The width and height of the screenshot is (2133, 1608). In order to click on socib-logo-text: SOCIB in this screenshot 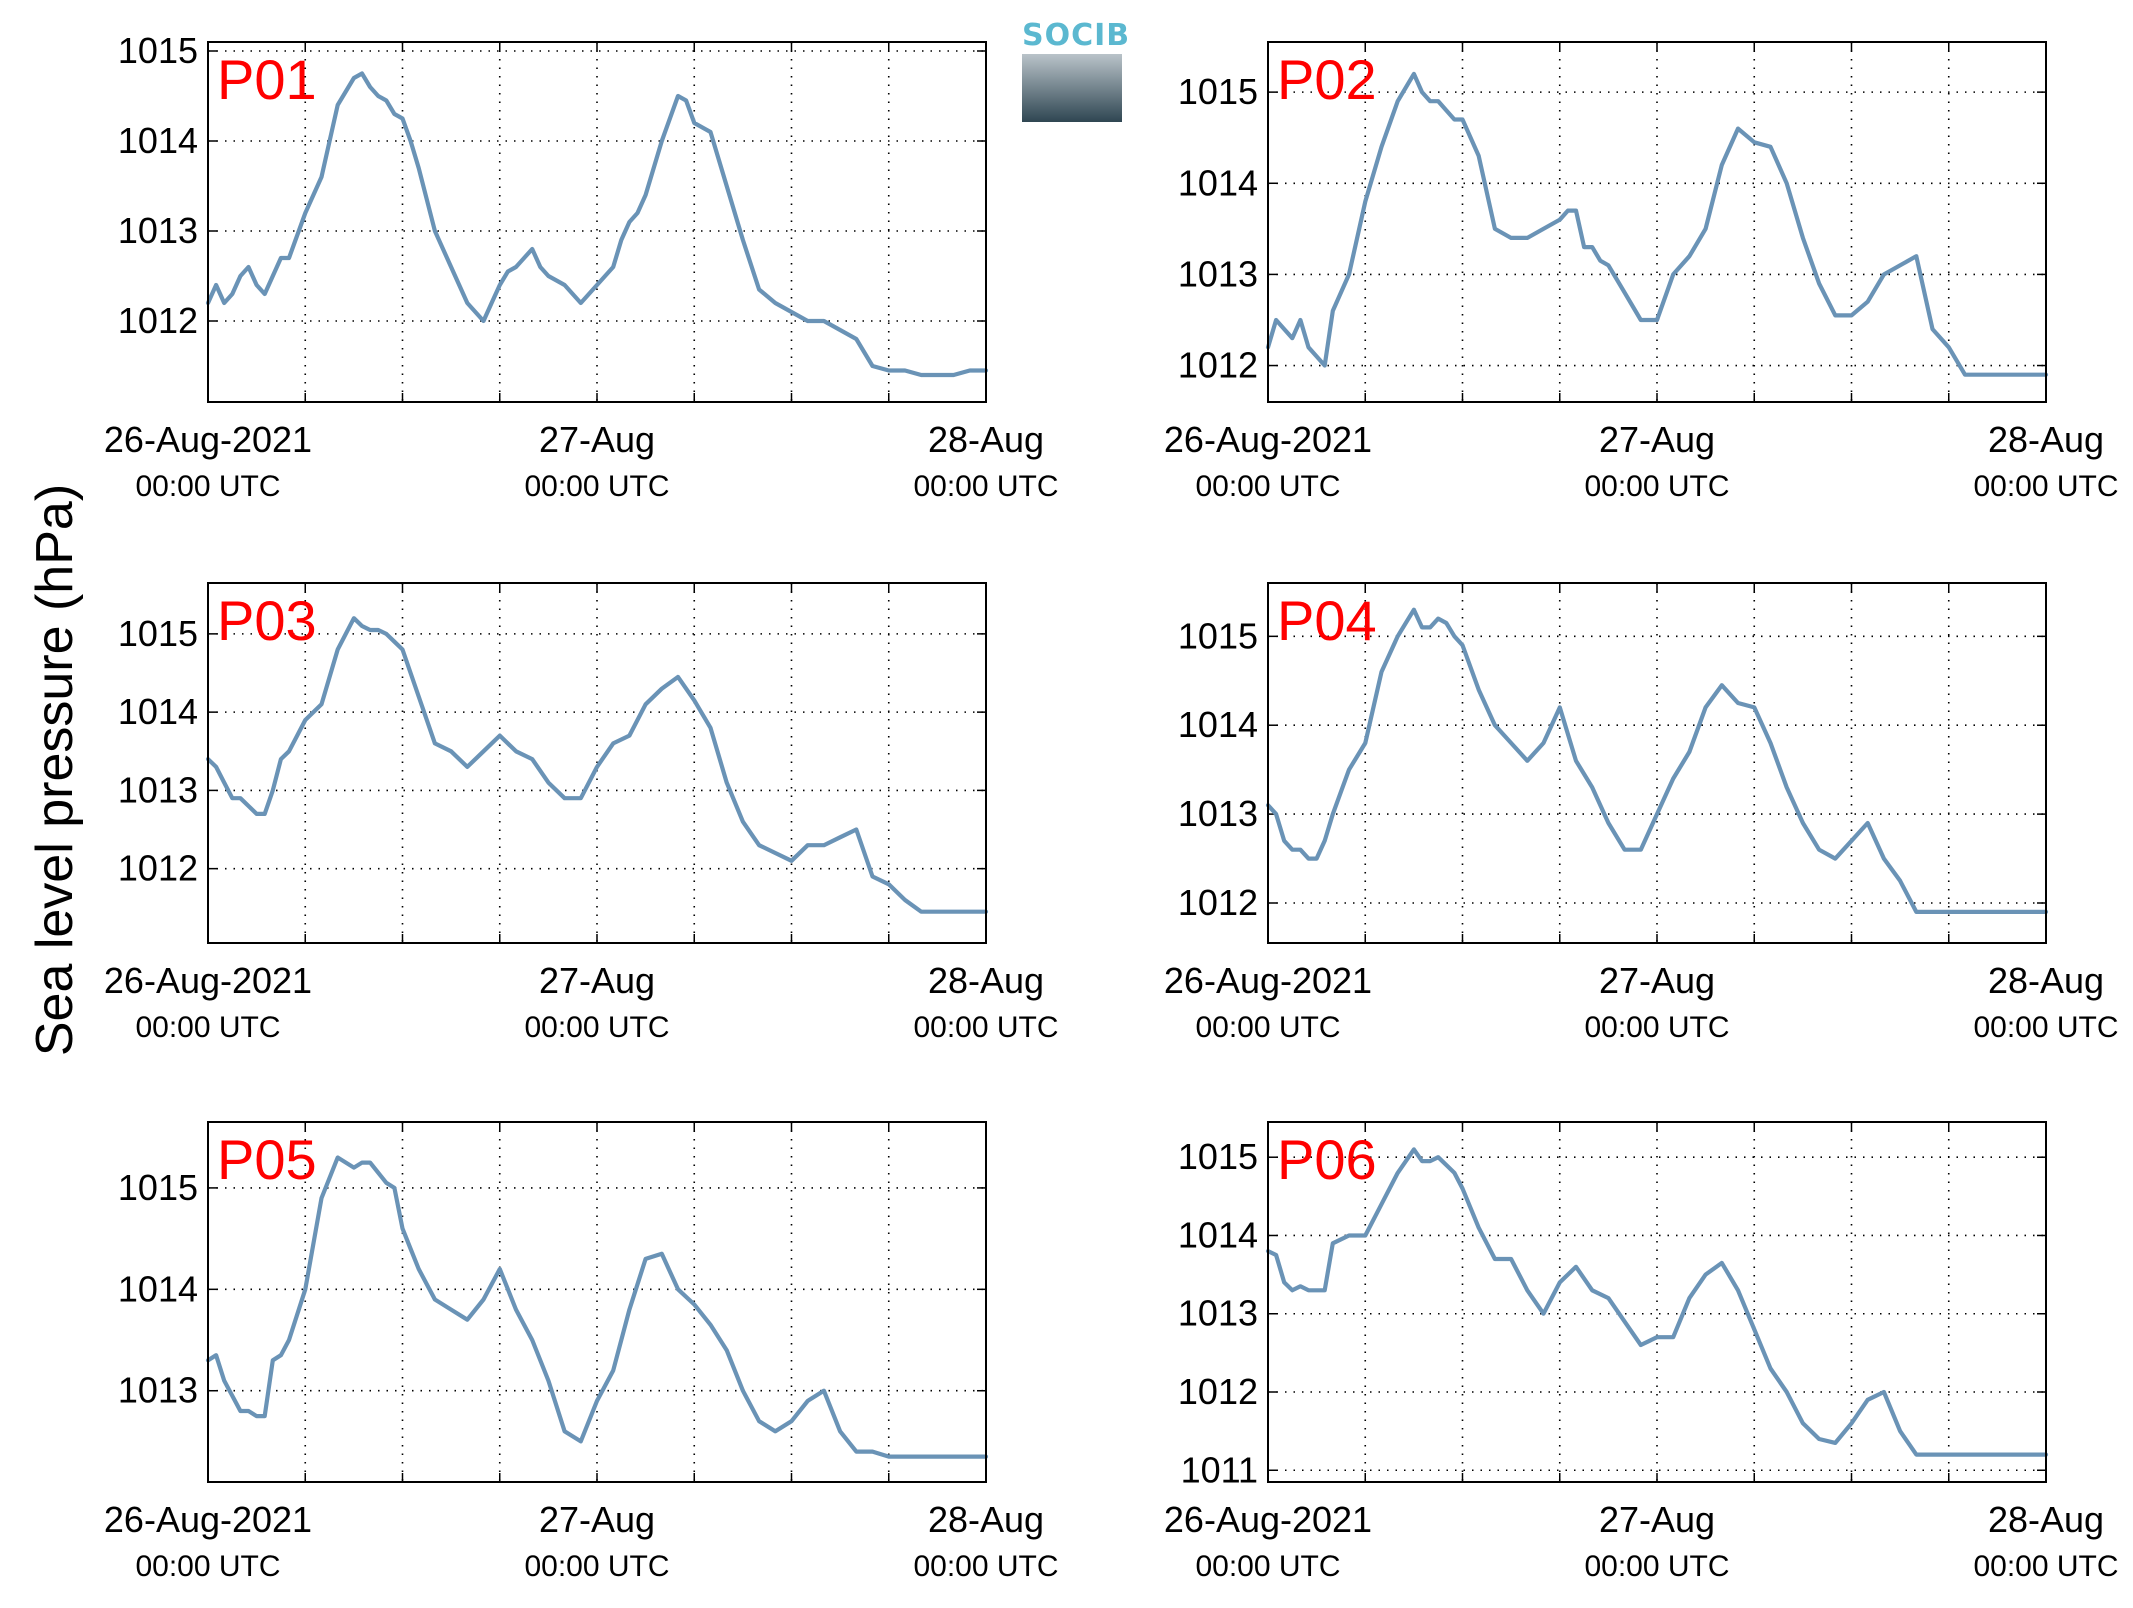, I will do `click(1076, 35)`.